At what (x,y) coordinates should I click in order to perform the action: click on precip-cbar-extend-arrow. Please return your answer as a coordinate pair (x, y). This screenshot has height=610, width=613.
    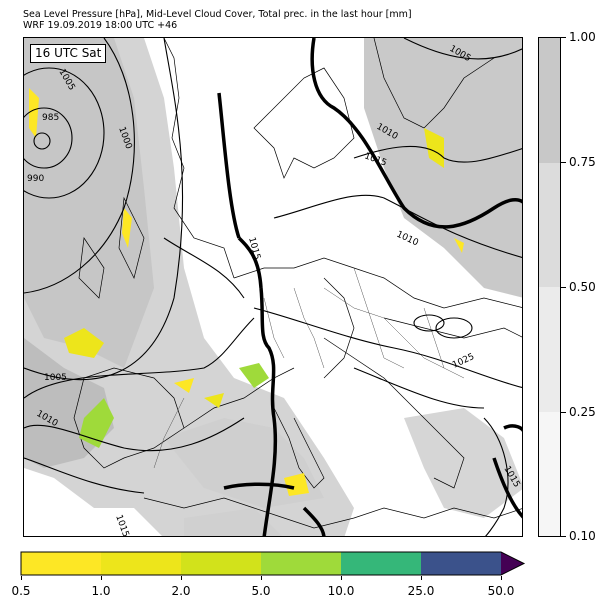
    Looking at the image, I should click on (512, 563).